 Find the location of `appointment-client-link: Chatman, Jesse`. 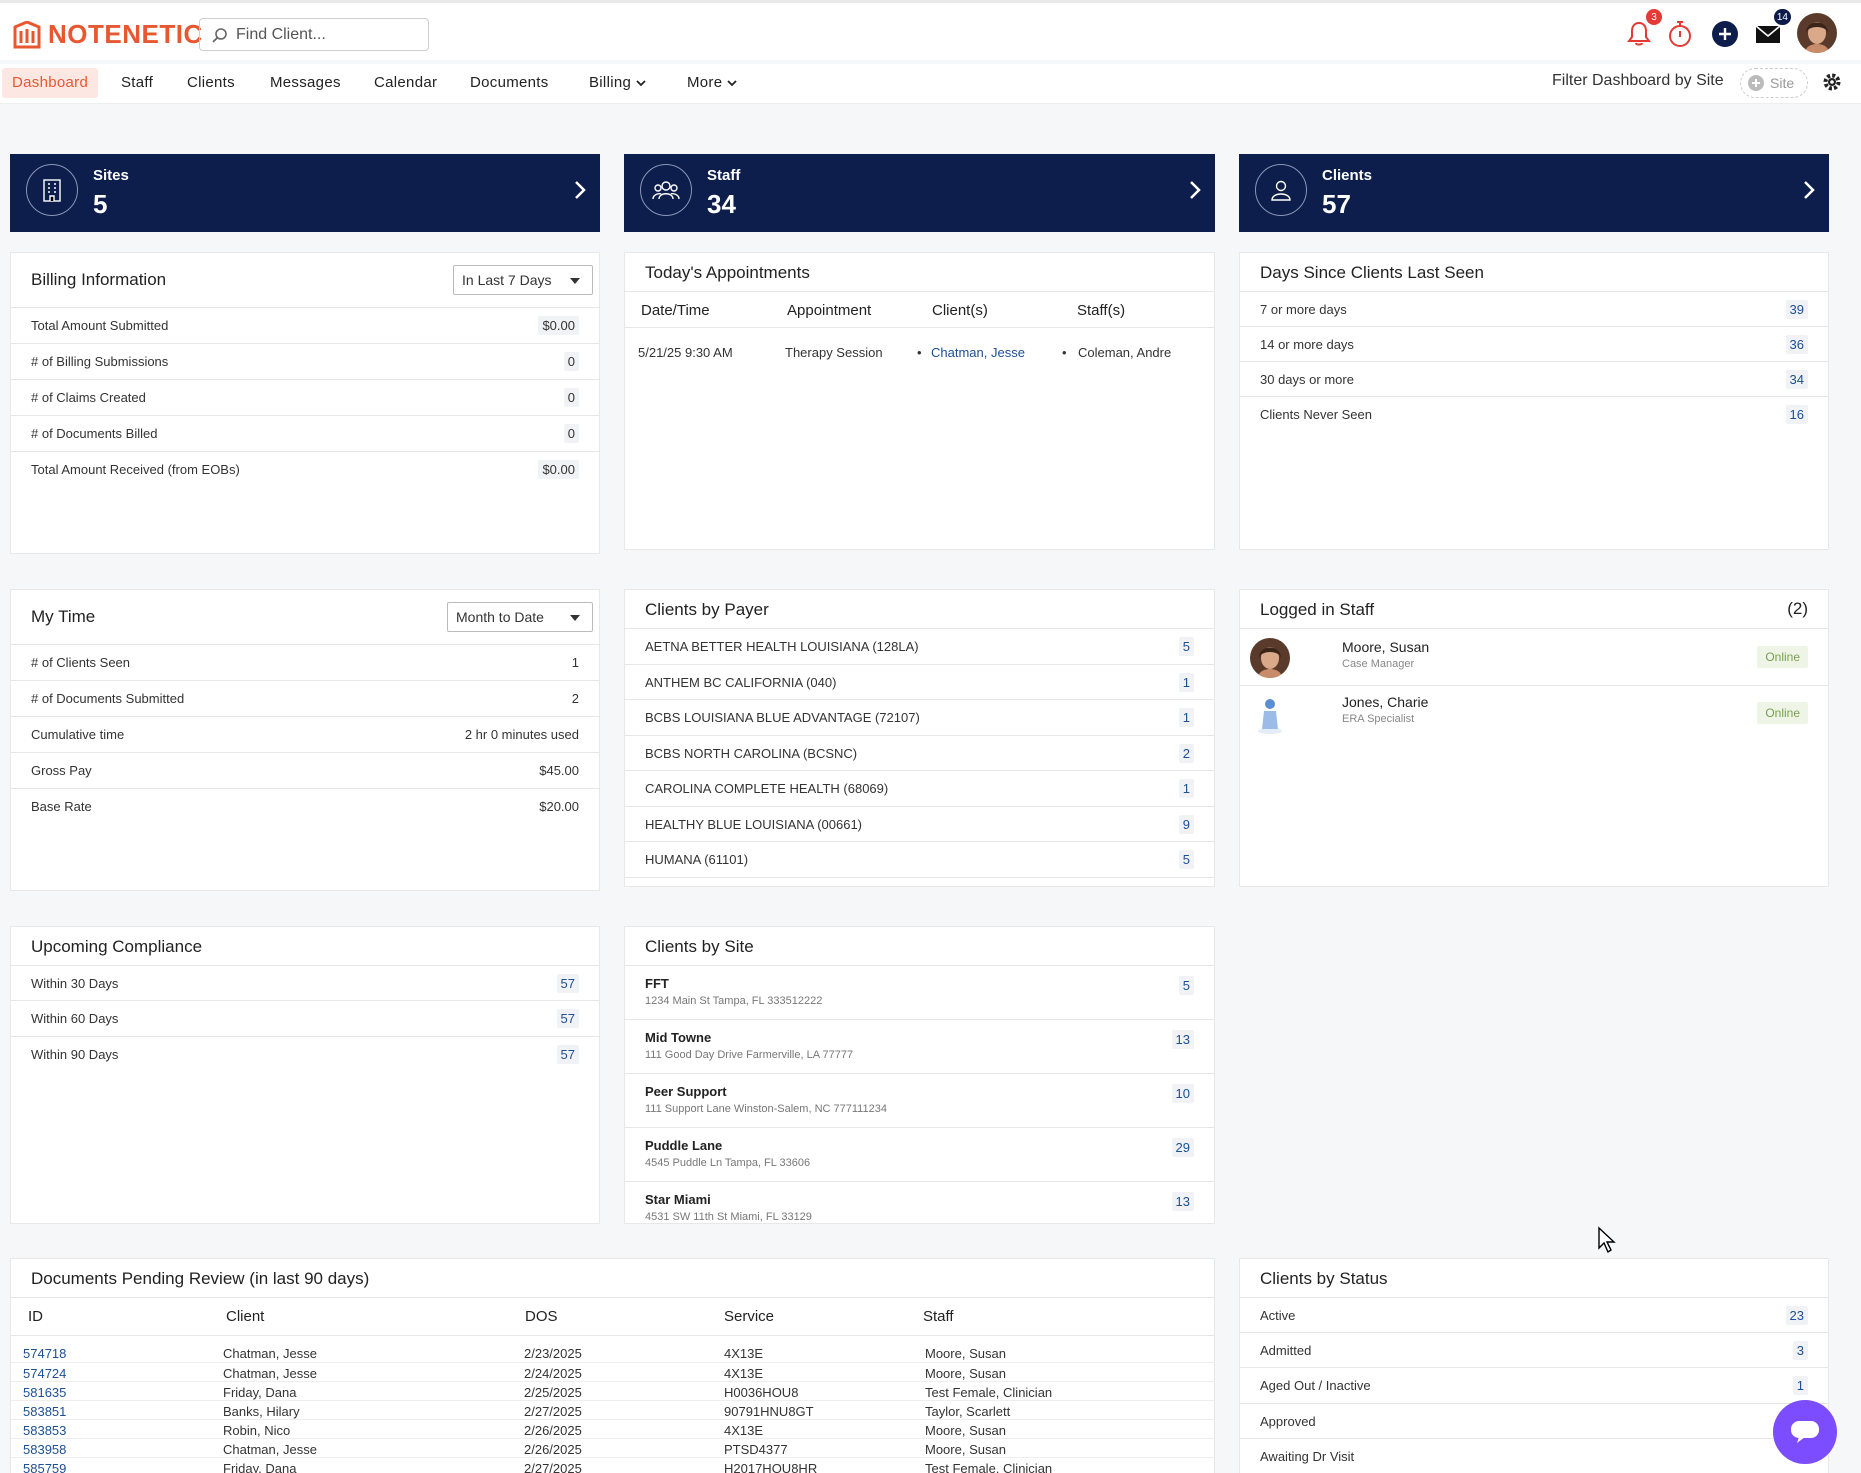

appointment-client-link: Chatman, Jesse is located at coordinates (978, 352).